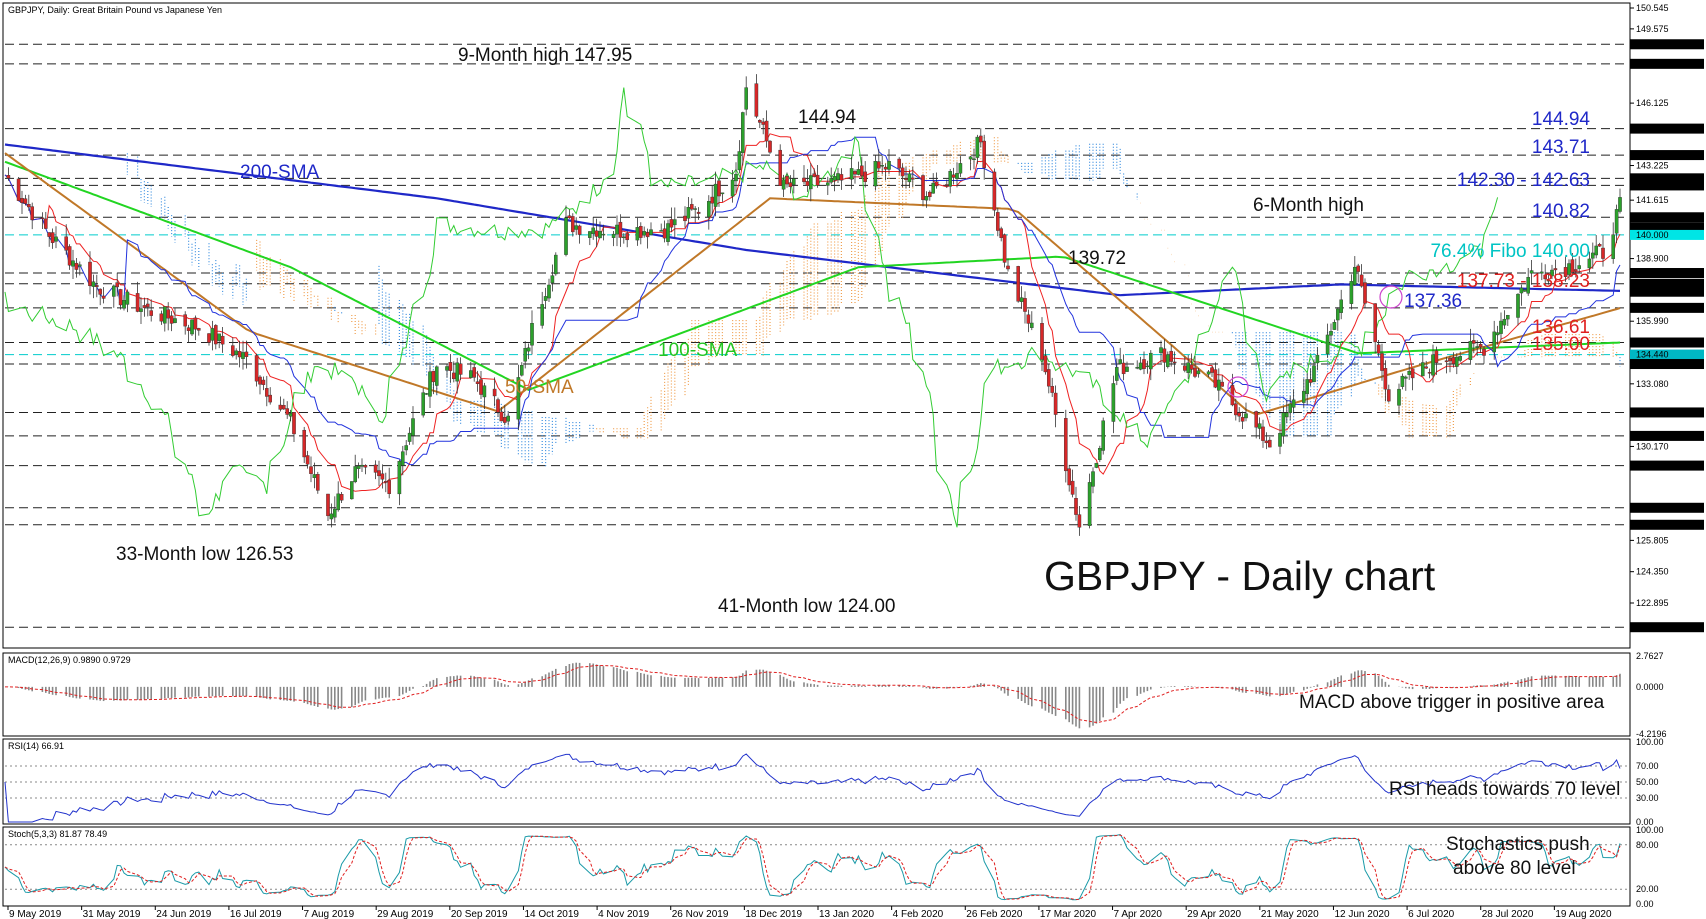 This screenshot has width=1706, height=919. What do you see at coordinates (1510, 251) in the screenshot?
I see `level-label-fibo: 76.4% Fibo 140.00` at bounding box center [1510, 251].